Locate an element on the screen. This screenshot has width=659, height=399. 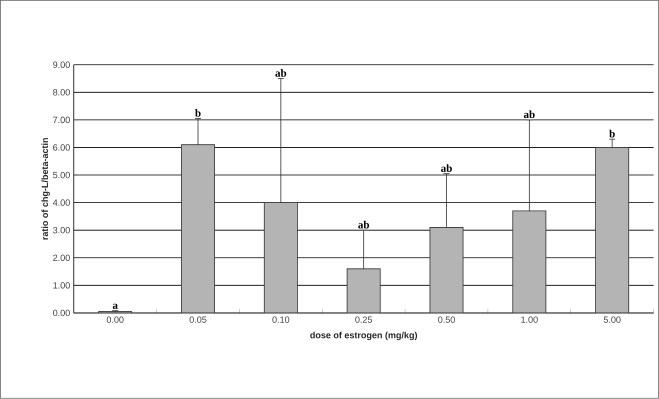
annotation: a is located at coordinates (115, 307).